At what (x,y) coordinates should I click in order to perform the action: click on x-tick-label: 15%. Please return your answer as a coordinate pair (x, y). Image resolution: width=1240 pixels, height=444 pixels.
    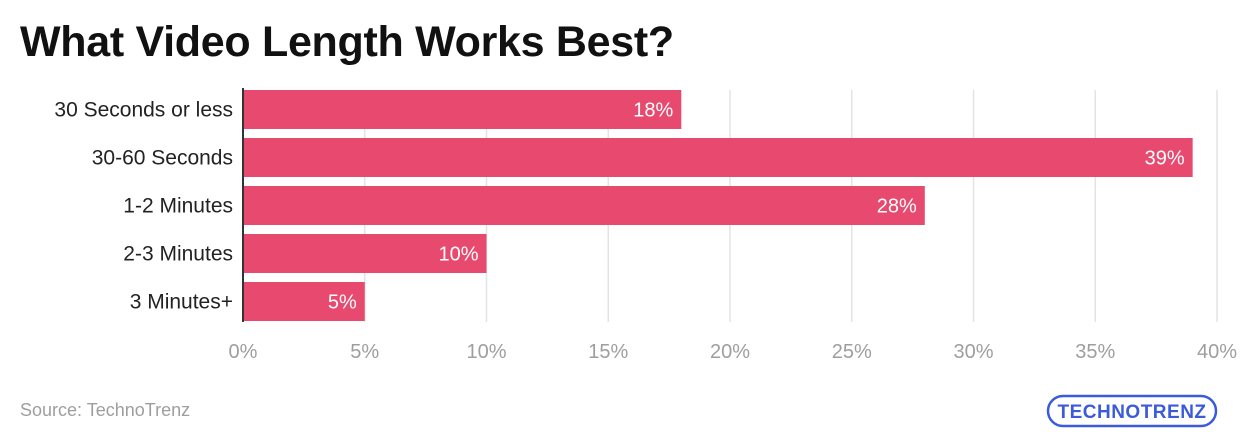
    Looking at the image, I should click on (608, 352).